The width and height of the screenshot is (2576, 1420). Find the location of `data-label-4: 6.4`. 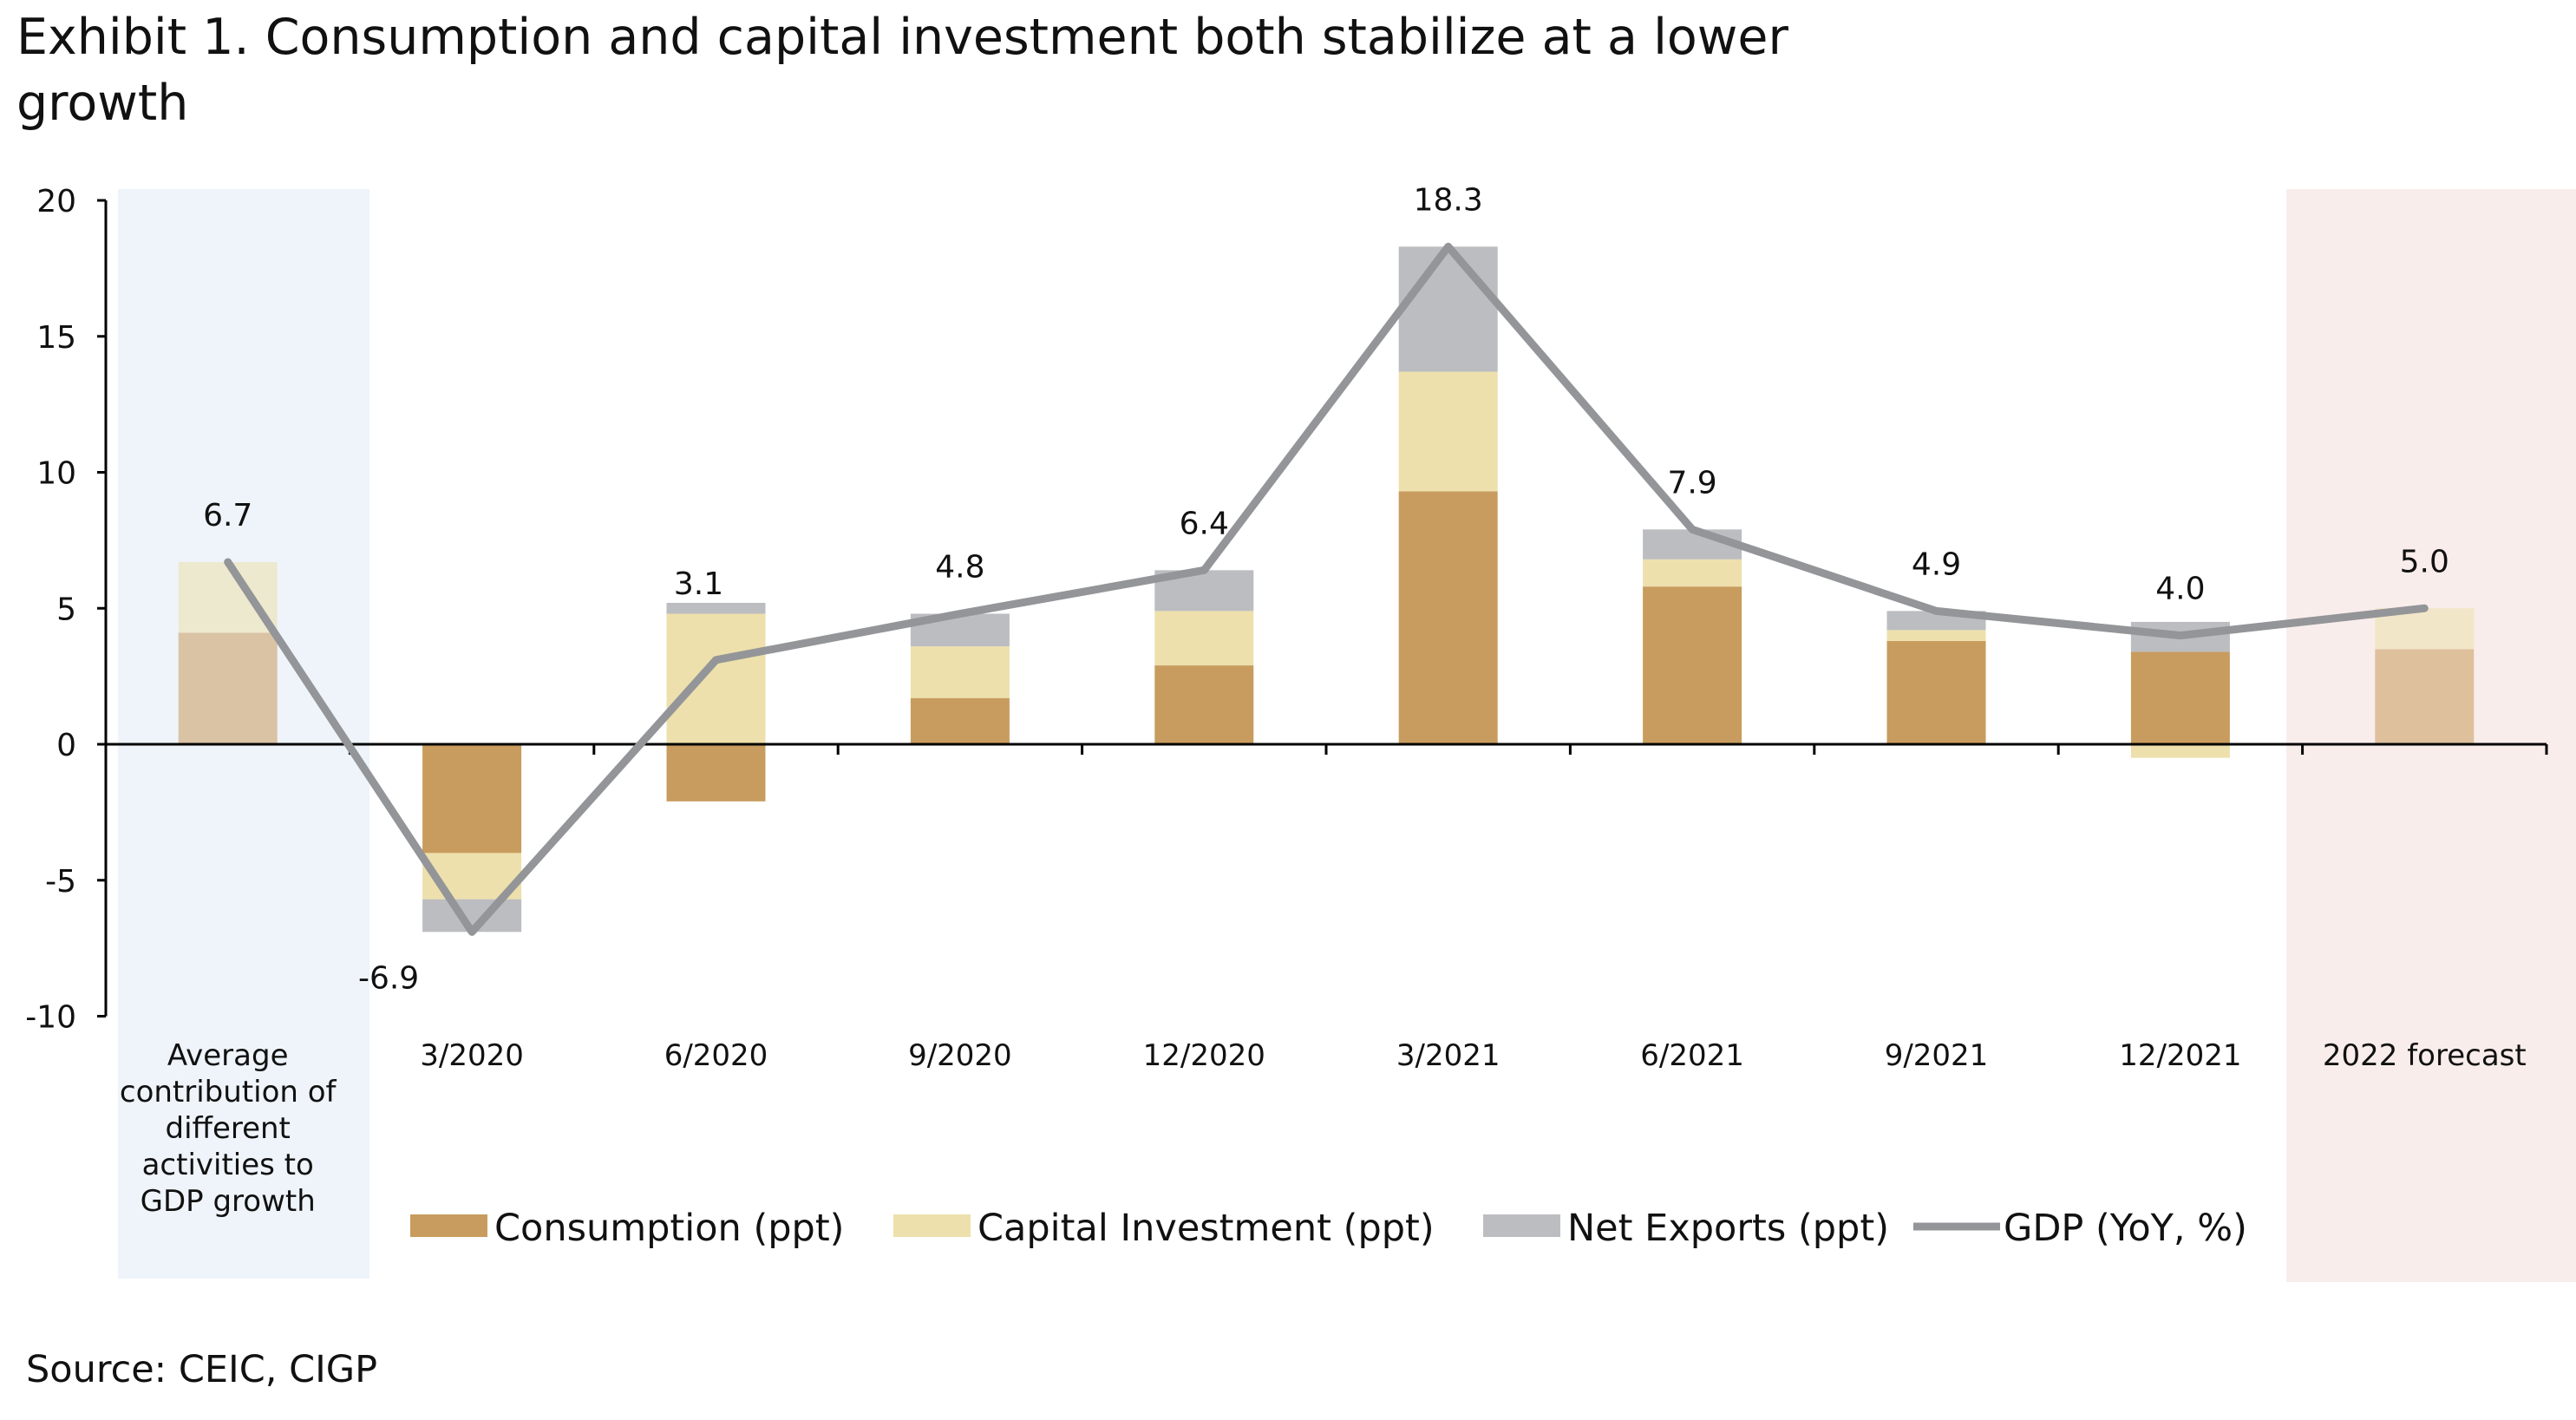

data-label-4: 6.4 is located at coordinates (1204, 523).